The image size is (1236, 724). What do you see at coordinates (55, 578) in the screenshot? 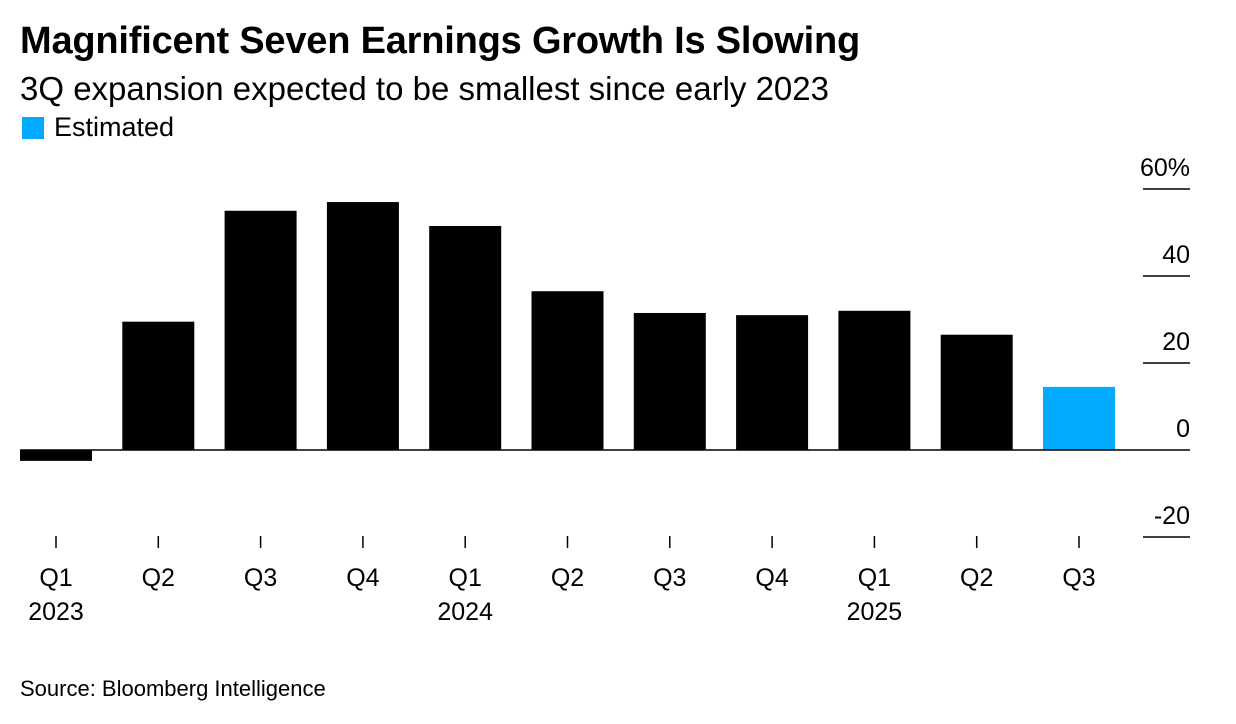
I see `x-tick-label-0: Q1` at bounding box center [55, 578].